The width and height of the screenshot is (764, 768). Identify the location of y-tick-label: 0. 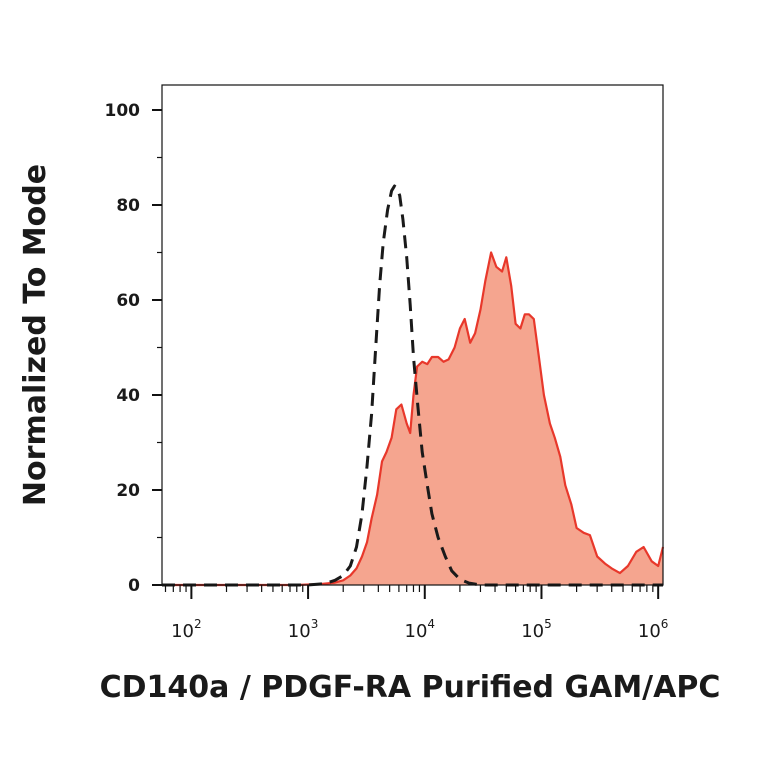
(134, 586).